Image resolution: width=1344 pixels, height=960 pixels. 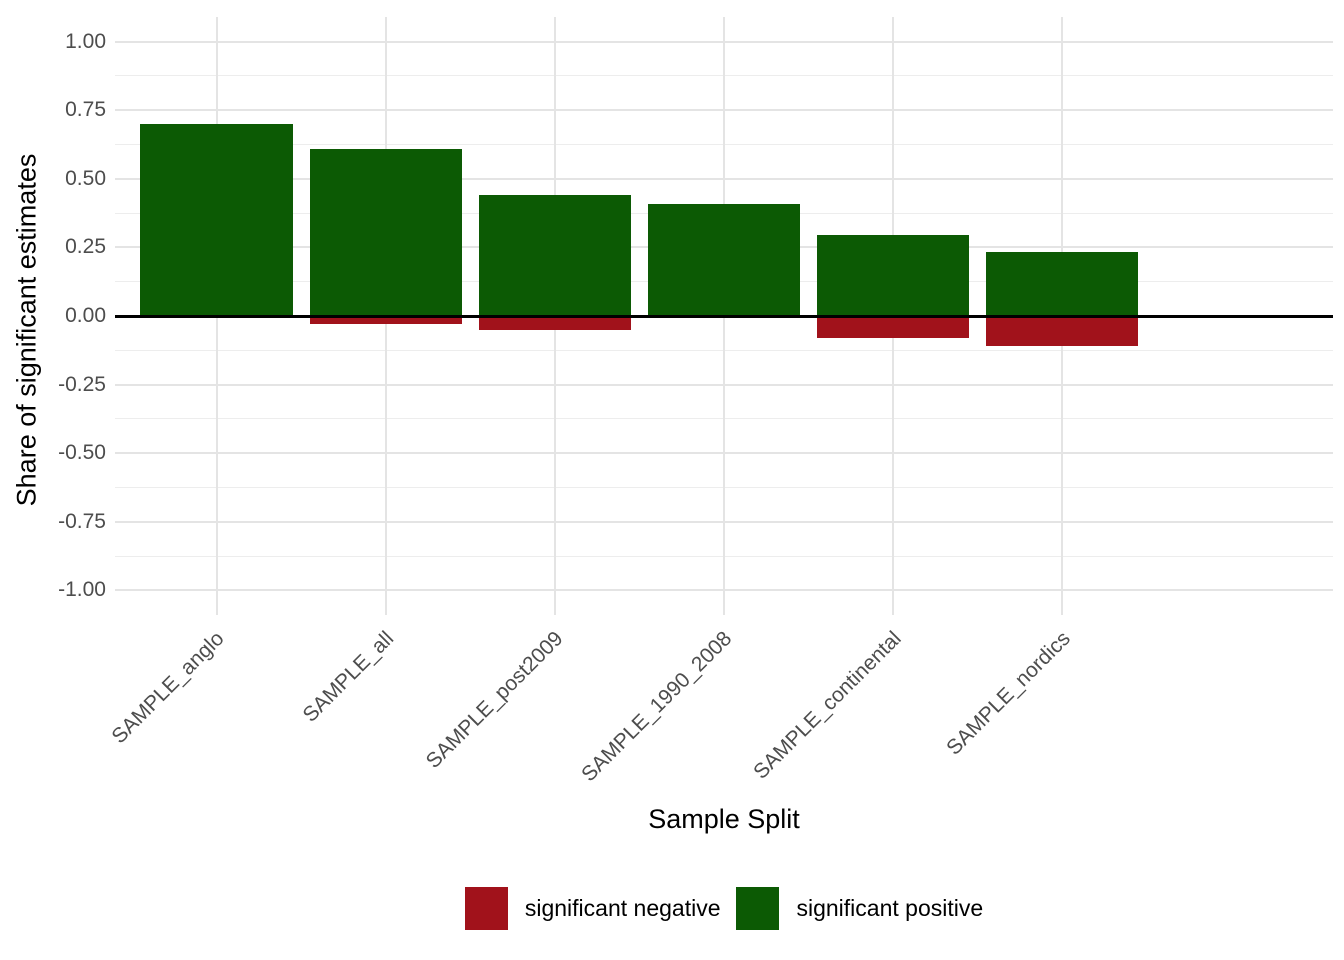 I want to click on x-tick-label: SAMPLE_all, so click(x=348, y=677).